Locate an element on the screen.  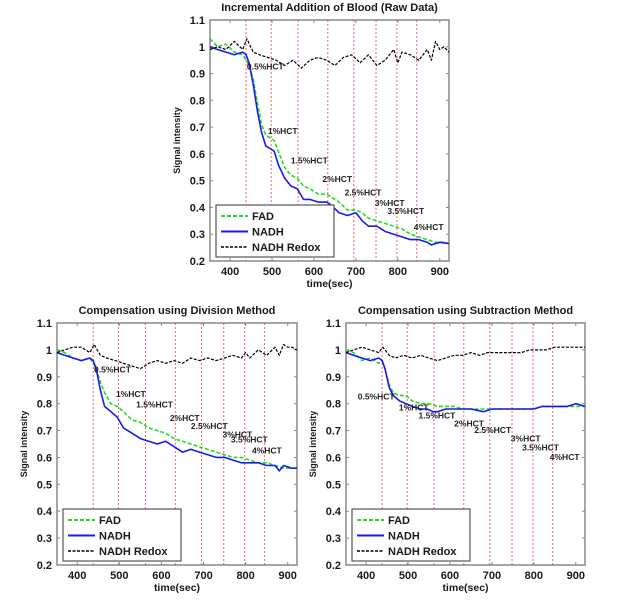
chart-title: Incremental Addition of Blood (Raw Data) is located at coordinates (329, 8).